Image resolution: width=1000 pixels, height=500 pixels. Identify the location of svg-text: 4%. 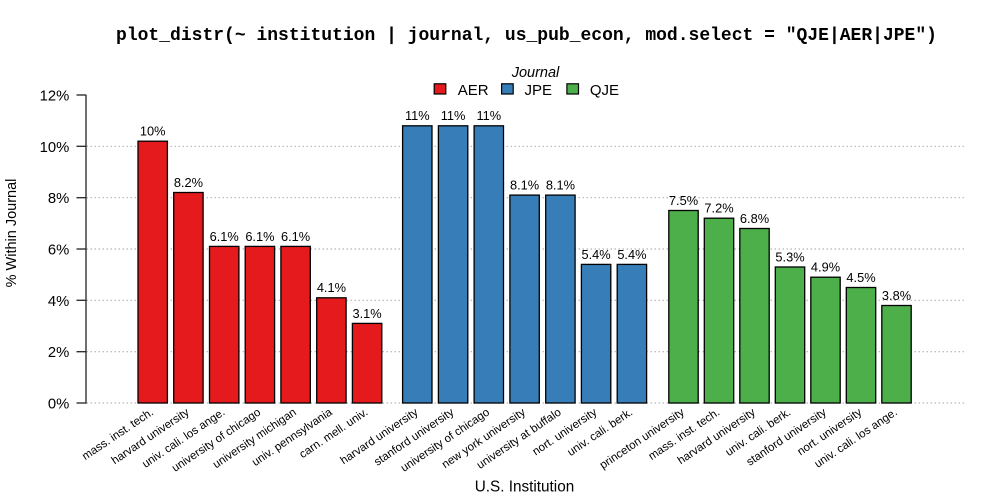
(58, 302).